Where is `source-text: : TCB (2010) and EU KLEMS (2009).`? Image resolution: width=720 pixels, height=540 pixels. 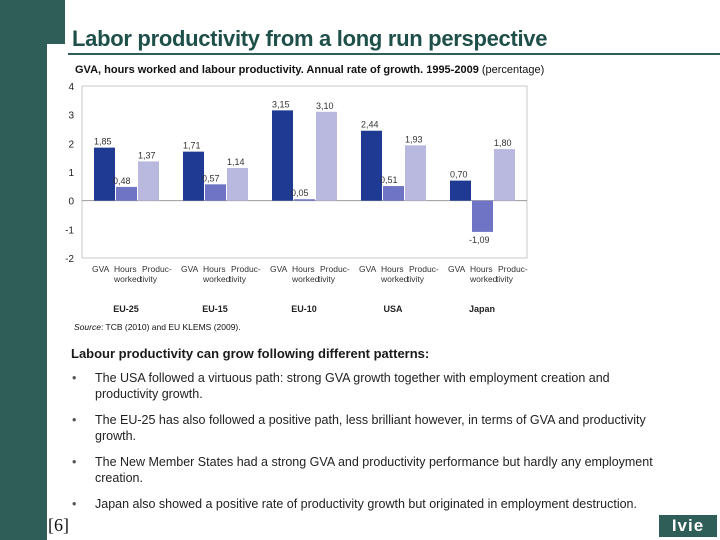 source-text: : TCB (2010) and EU KLEMS (2009). is located at coordinates (170, 327).